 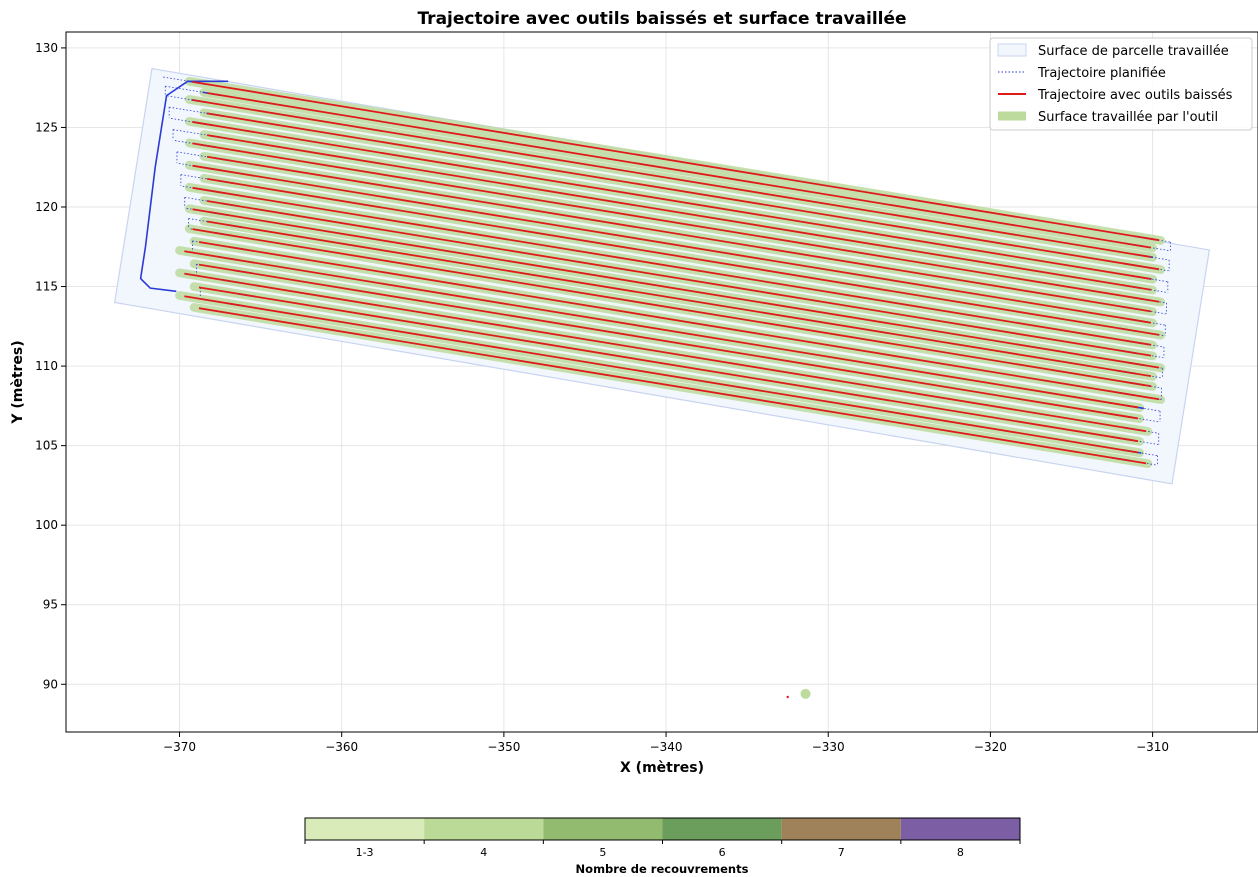 I want to click on y-tick-label: 95, so click(x=50, y=605).